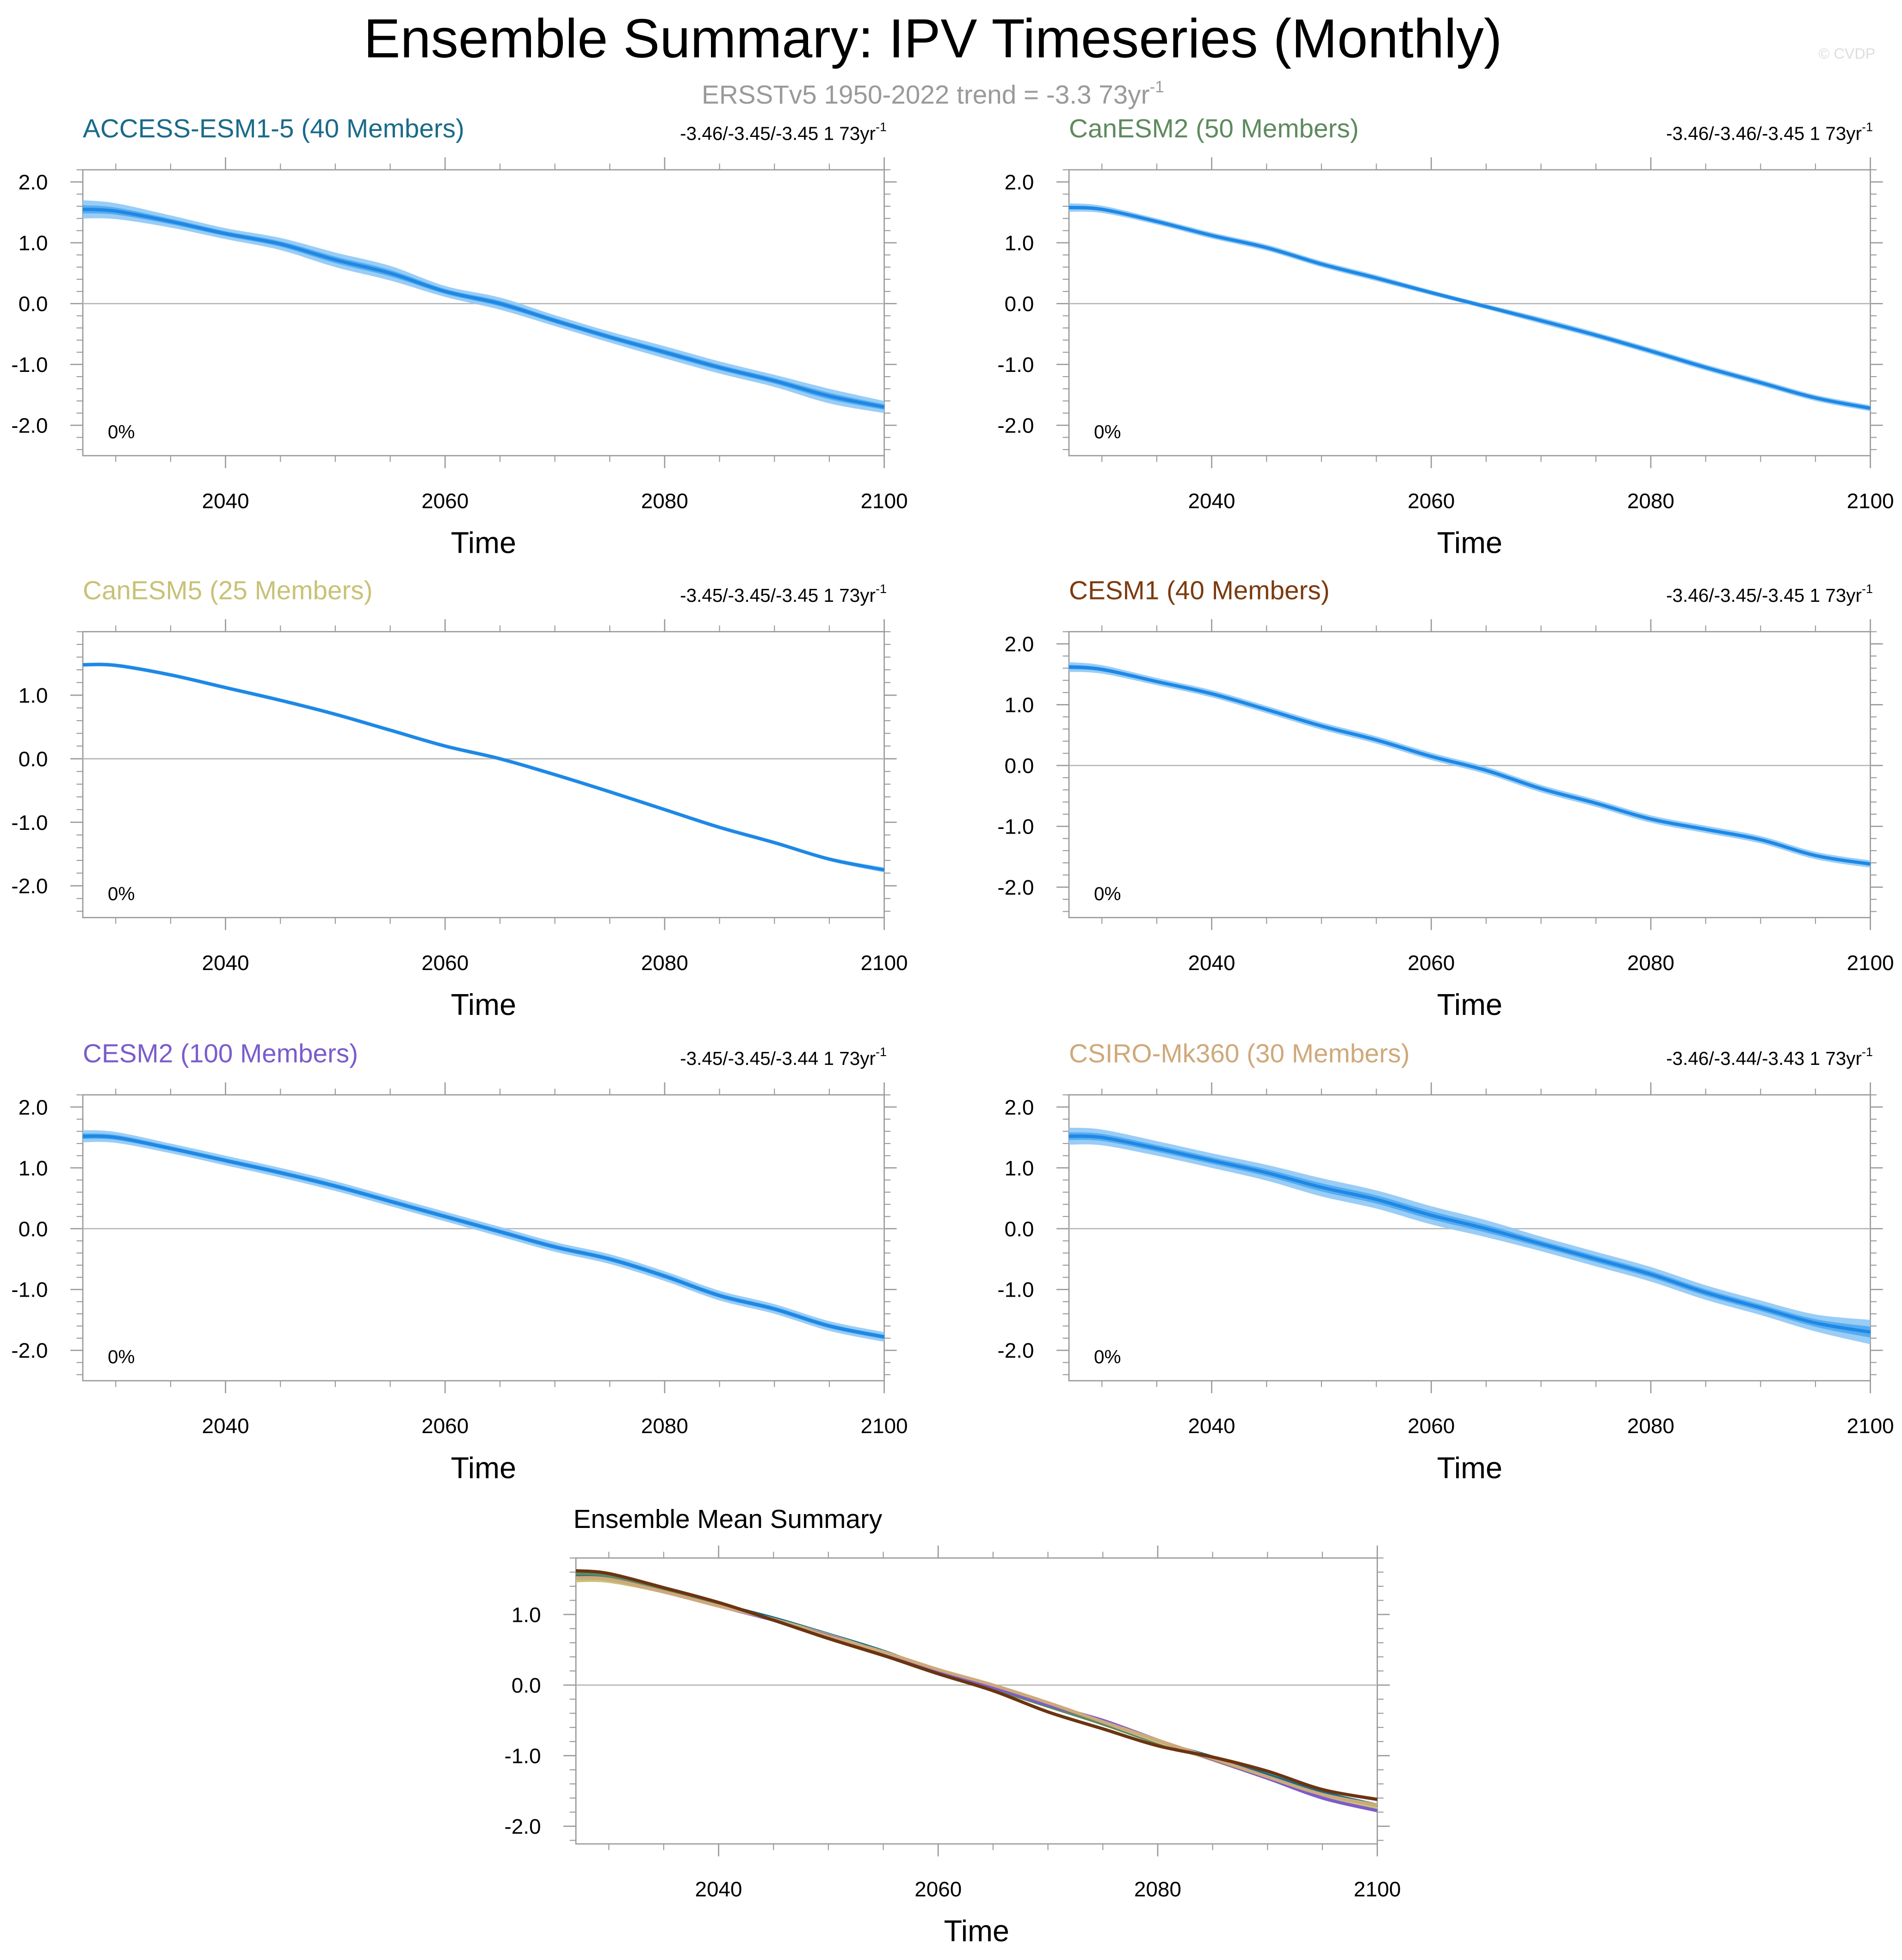  Describe the element at coordinates (925, 95) in the screenshot. I see `figure-subtitle-text: ERSSTv5 1950-2022 trend = -3.3 73yr` at that location.